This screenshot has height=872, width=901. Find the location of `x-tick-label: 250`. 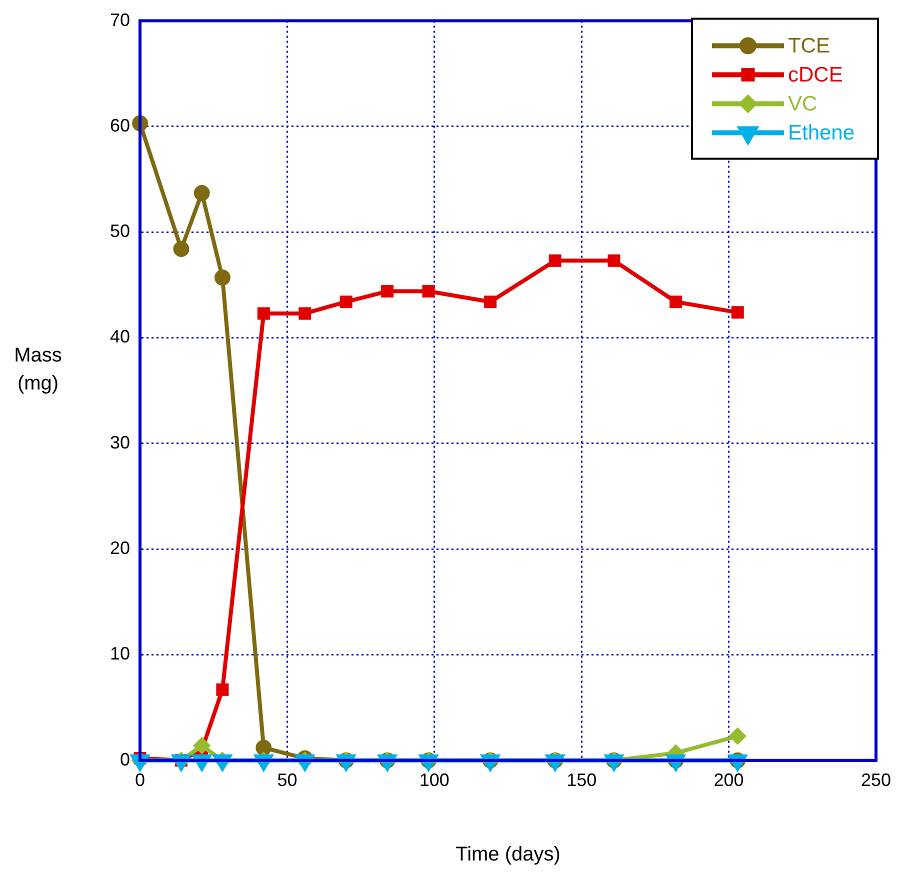

x-tick-label: 250 is located at coordinates (876, 780).